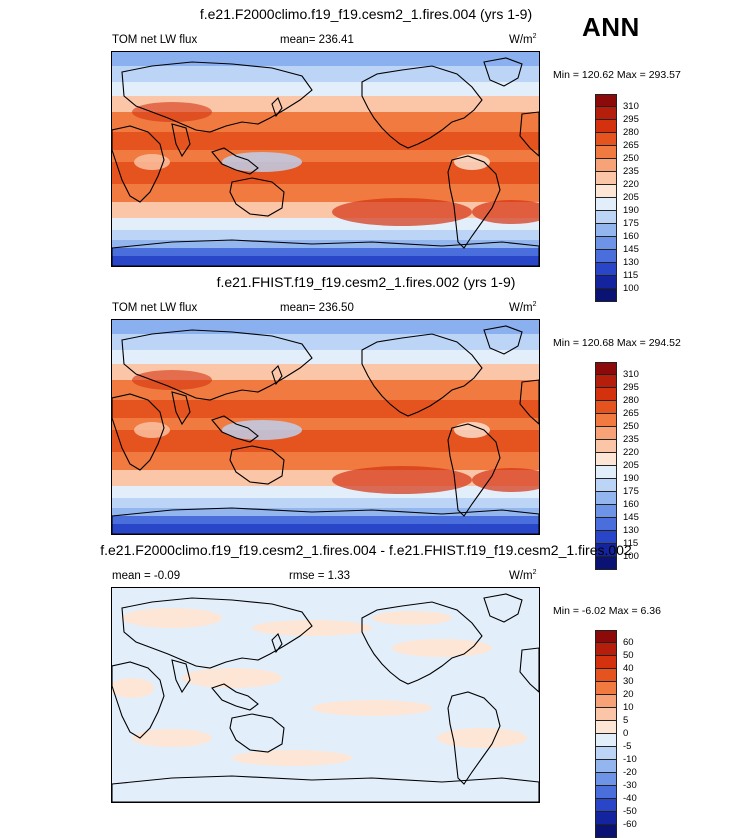  I want to click on colorbar-label: 10, so click(628, 707).